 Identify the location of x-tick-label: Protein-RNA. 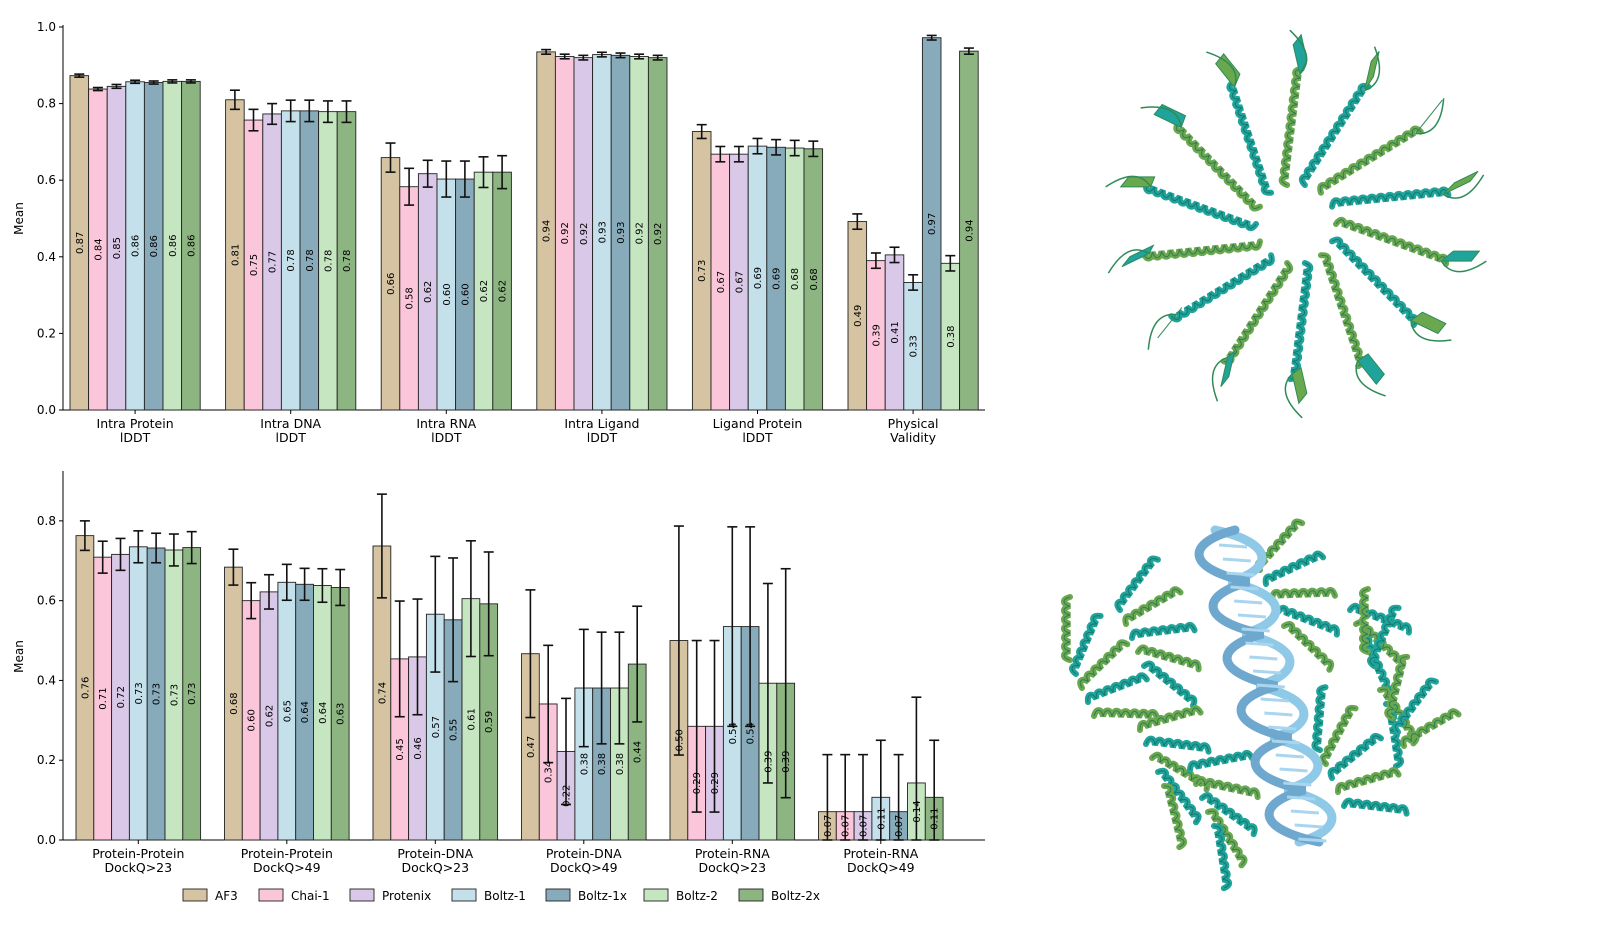
(880, 853).